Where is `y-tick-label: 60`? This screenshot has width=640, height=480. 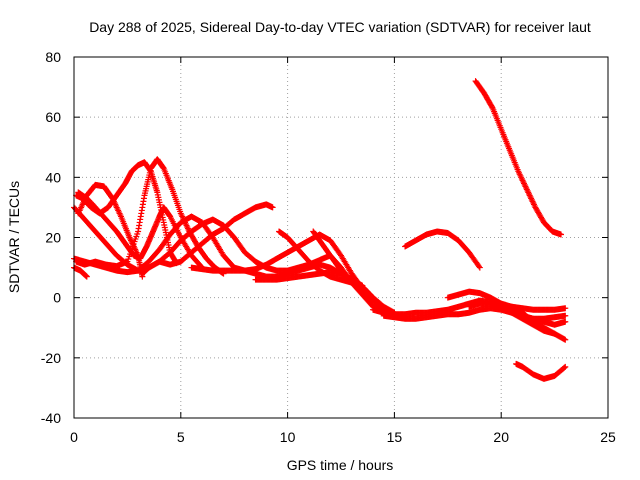
y-tick-label: 60 is located at coordinates (53, 117).